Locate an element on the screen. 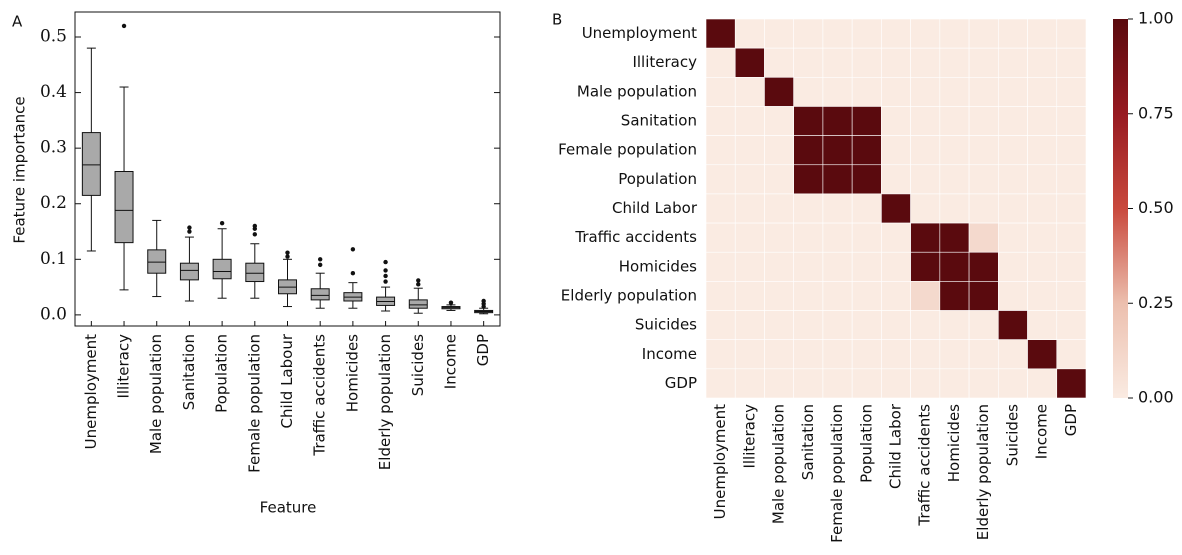 This screenshot has height=555, width=1182. column-label: Illiteracy is located at coordinates (749, 436).